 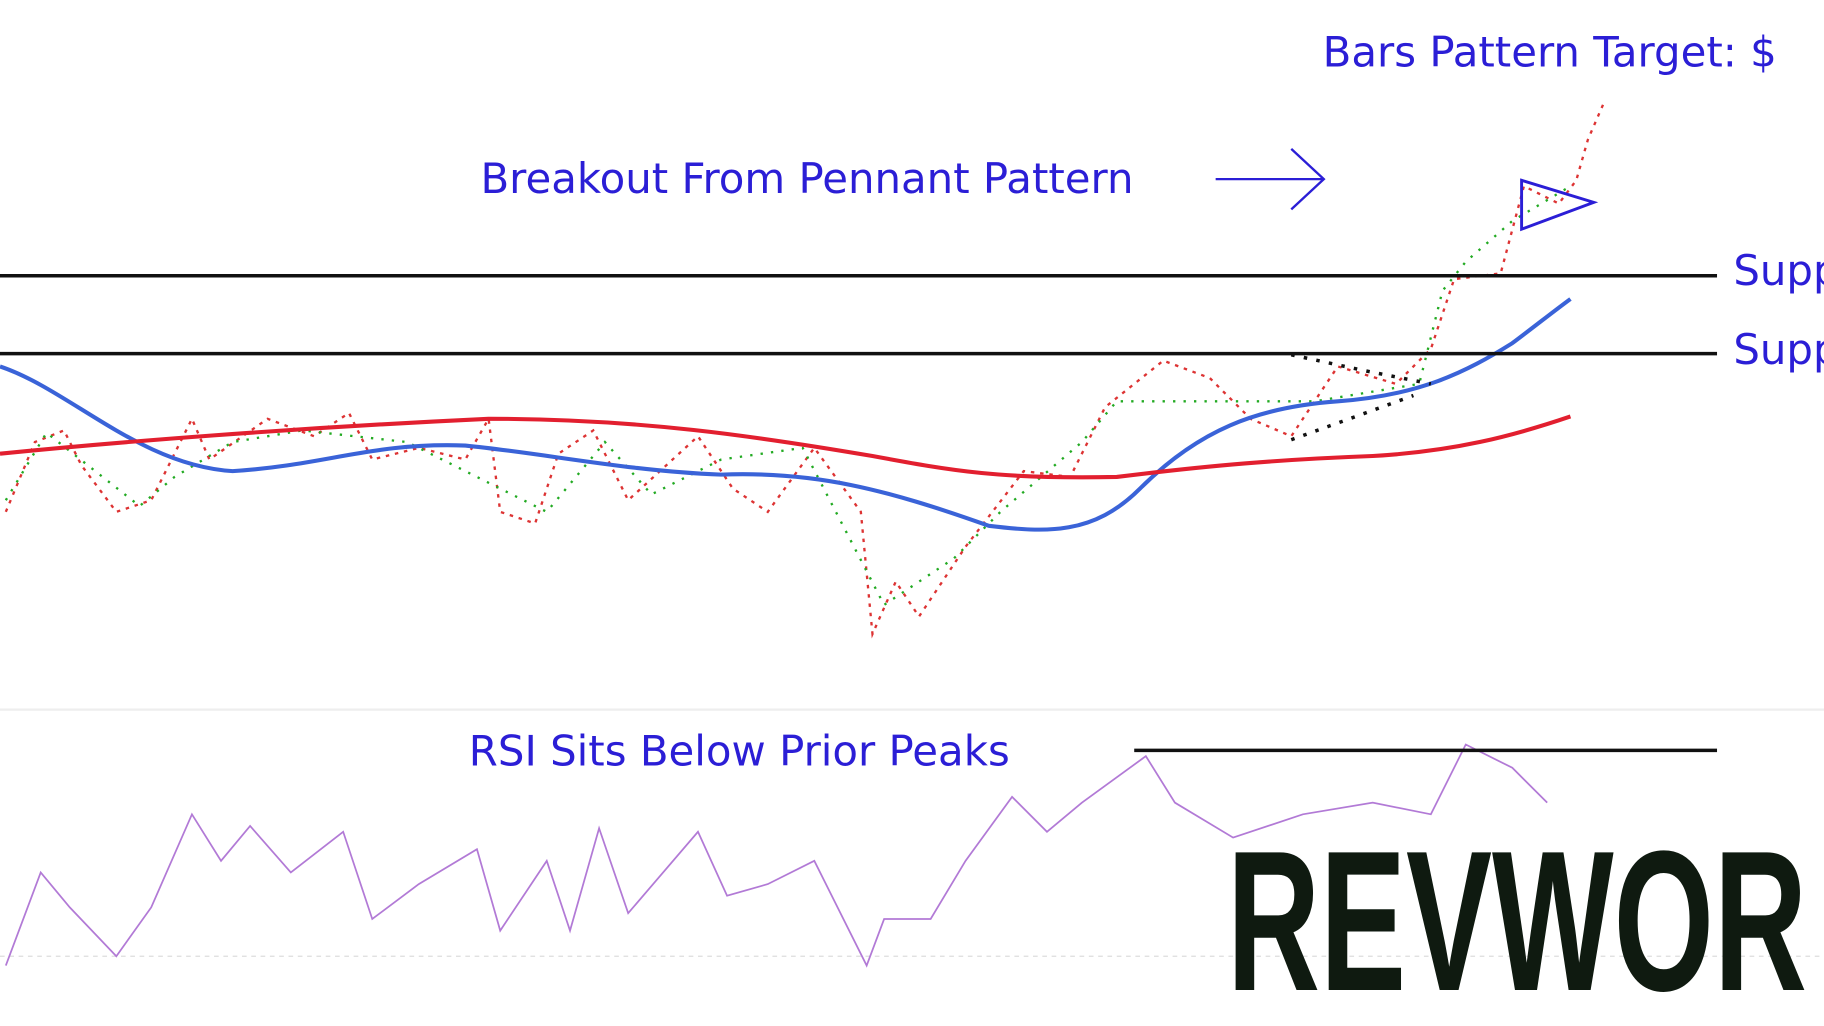 I want to click on annotation: RSI Sits Below Prior Peaks, so click(x=739, y=750).